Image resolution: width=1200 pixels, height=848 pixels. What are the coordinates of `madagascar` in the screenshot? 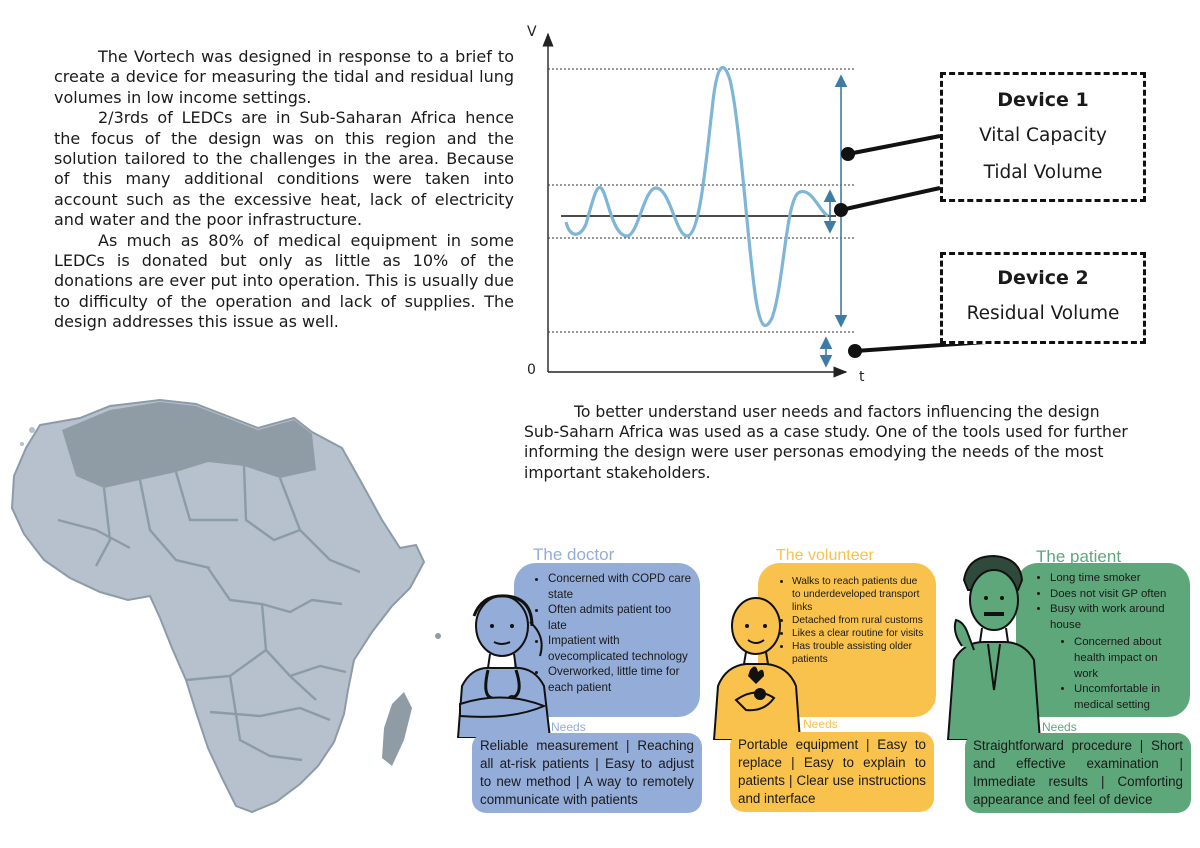 It's located at (397, 729).